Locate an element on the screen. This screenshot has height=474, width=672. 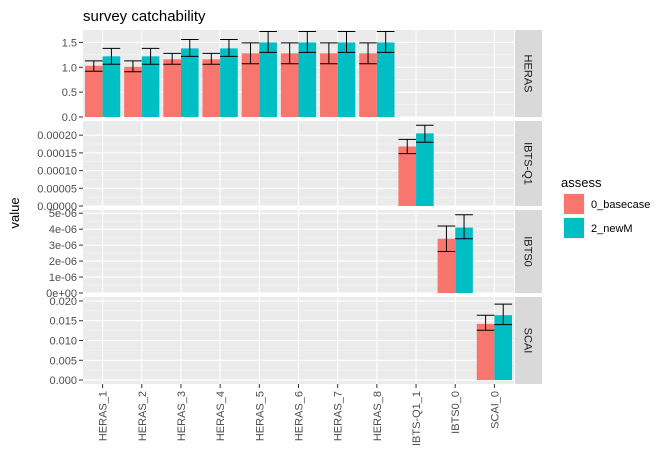
x-tick-label: HERAS_8 is located at coordinates (378, 416).